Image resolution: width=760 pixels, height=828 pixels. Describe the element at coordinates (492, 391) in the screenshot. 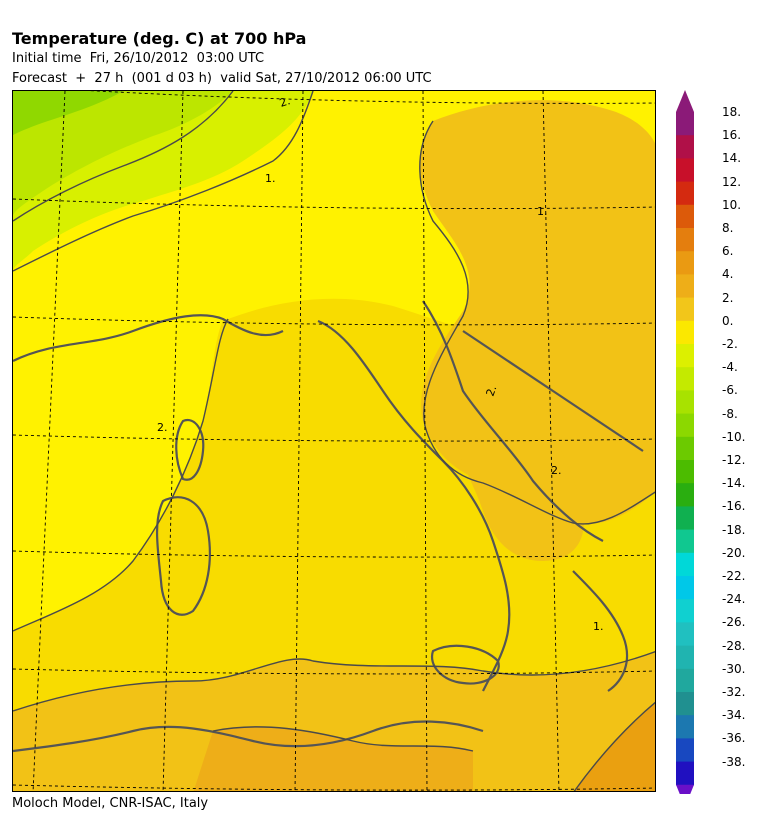

I see `contour-label-5: 2.` at that location.